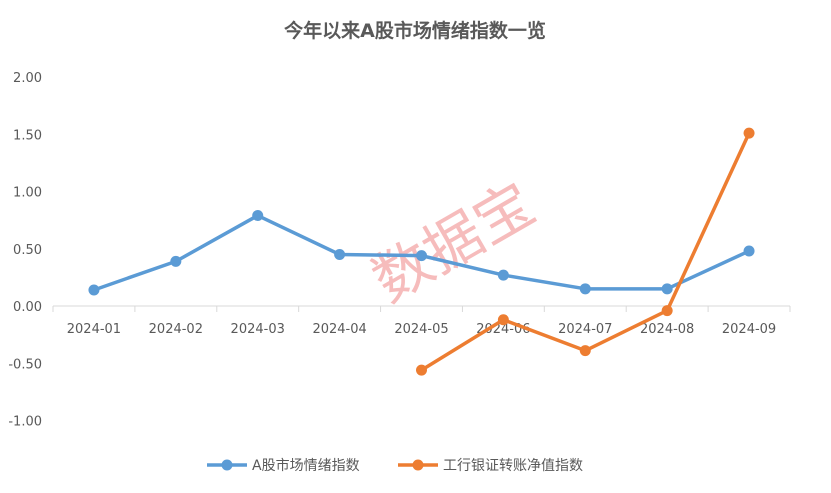  I want to click on x-tick-label: 2024-04, so click(339, 329).